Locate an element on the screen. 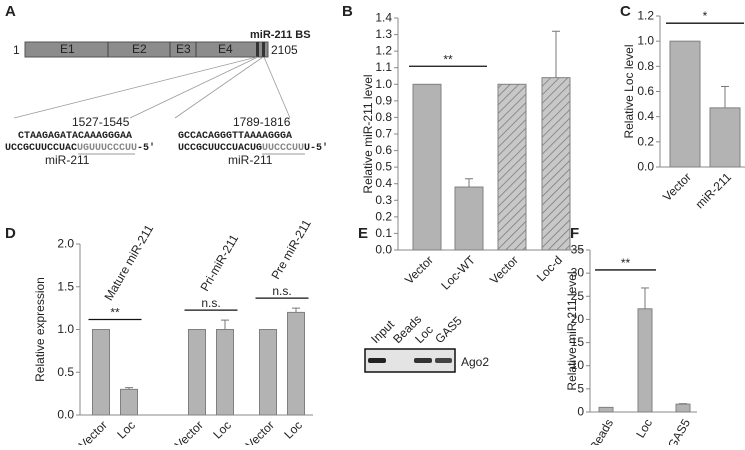 The image size is (745, 450). x-tick-label: Loc-d is located at coordinates (549, 268).